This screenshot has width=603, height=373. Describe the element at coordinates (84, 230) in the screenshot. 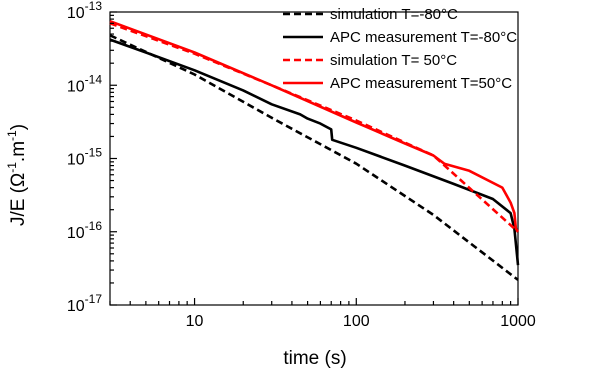

I see `y-tick-label: 10-16` at that location.